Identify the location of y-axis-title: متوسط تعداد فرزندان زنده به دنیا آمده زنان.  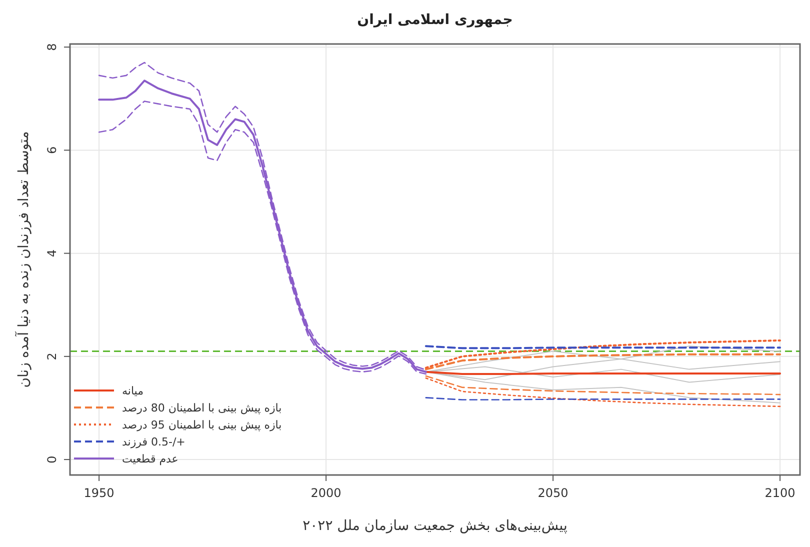
(23, 259).